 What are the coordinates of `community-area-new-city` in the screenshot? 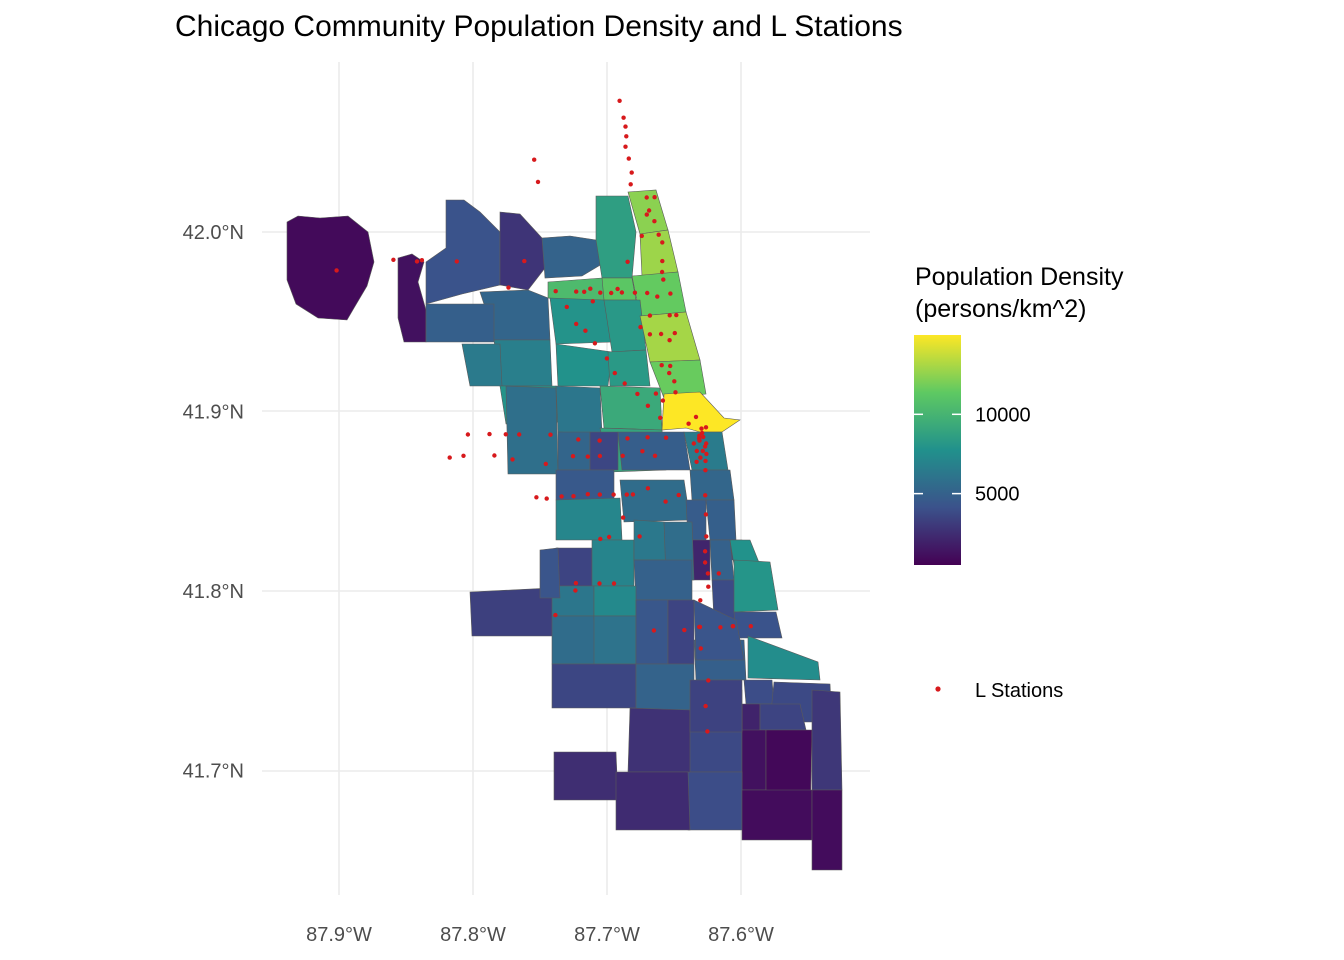 It's located at (663, 580).